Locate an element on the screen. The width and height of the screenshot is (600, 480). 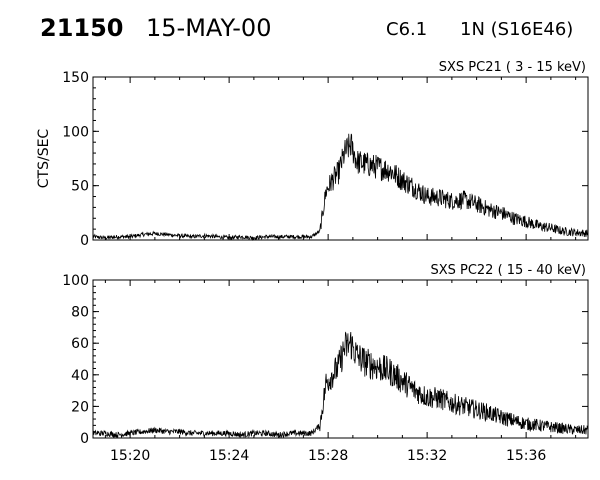
x-tick-label: 15:28 is located at coordinates (328, 456).